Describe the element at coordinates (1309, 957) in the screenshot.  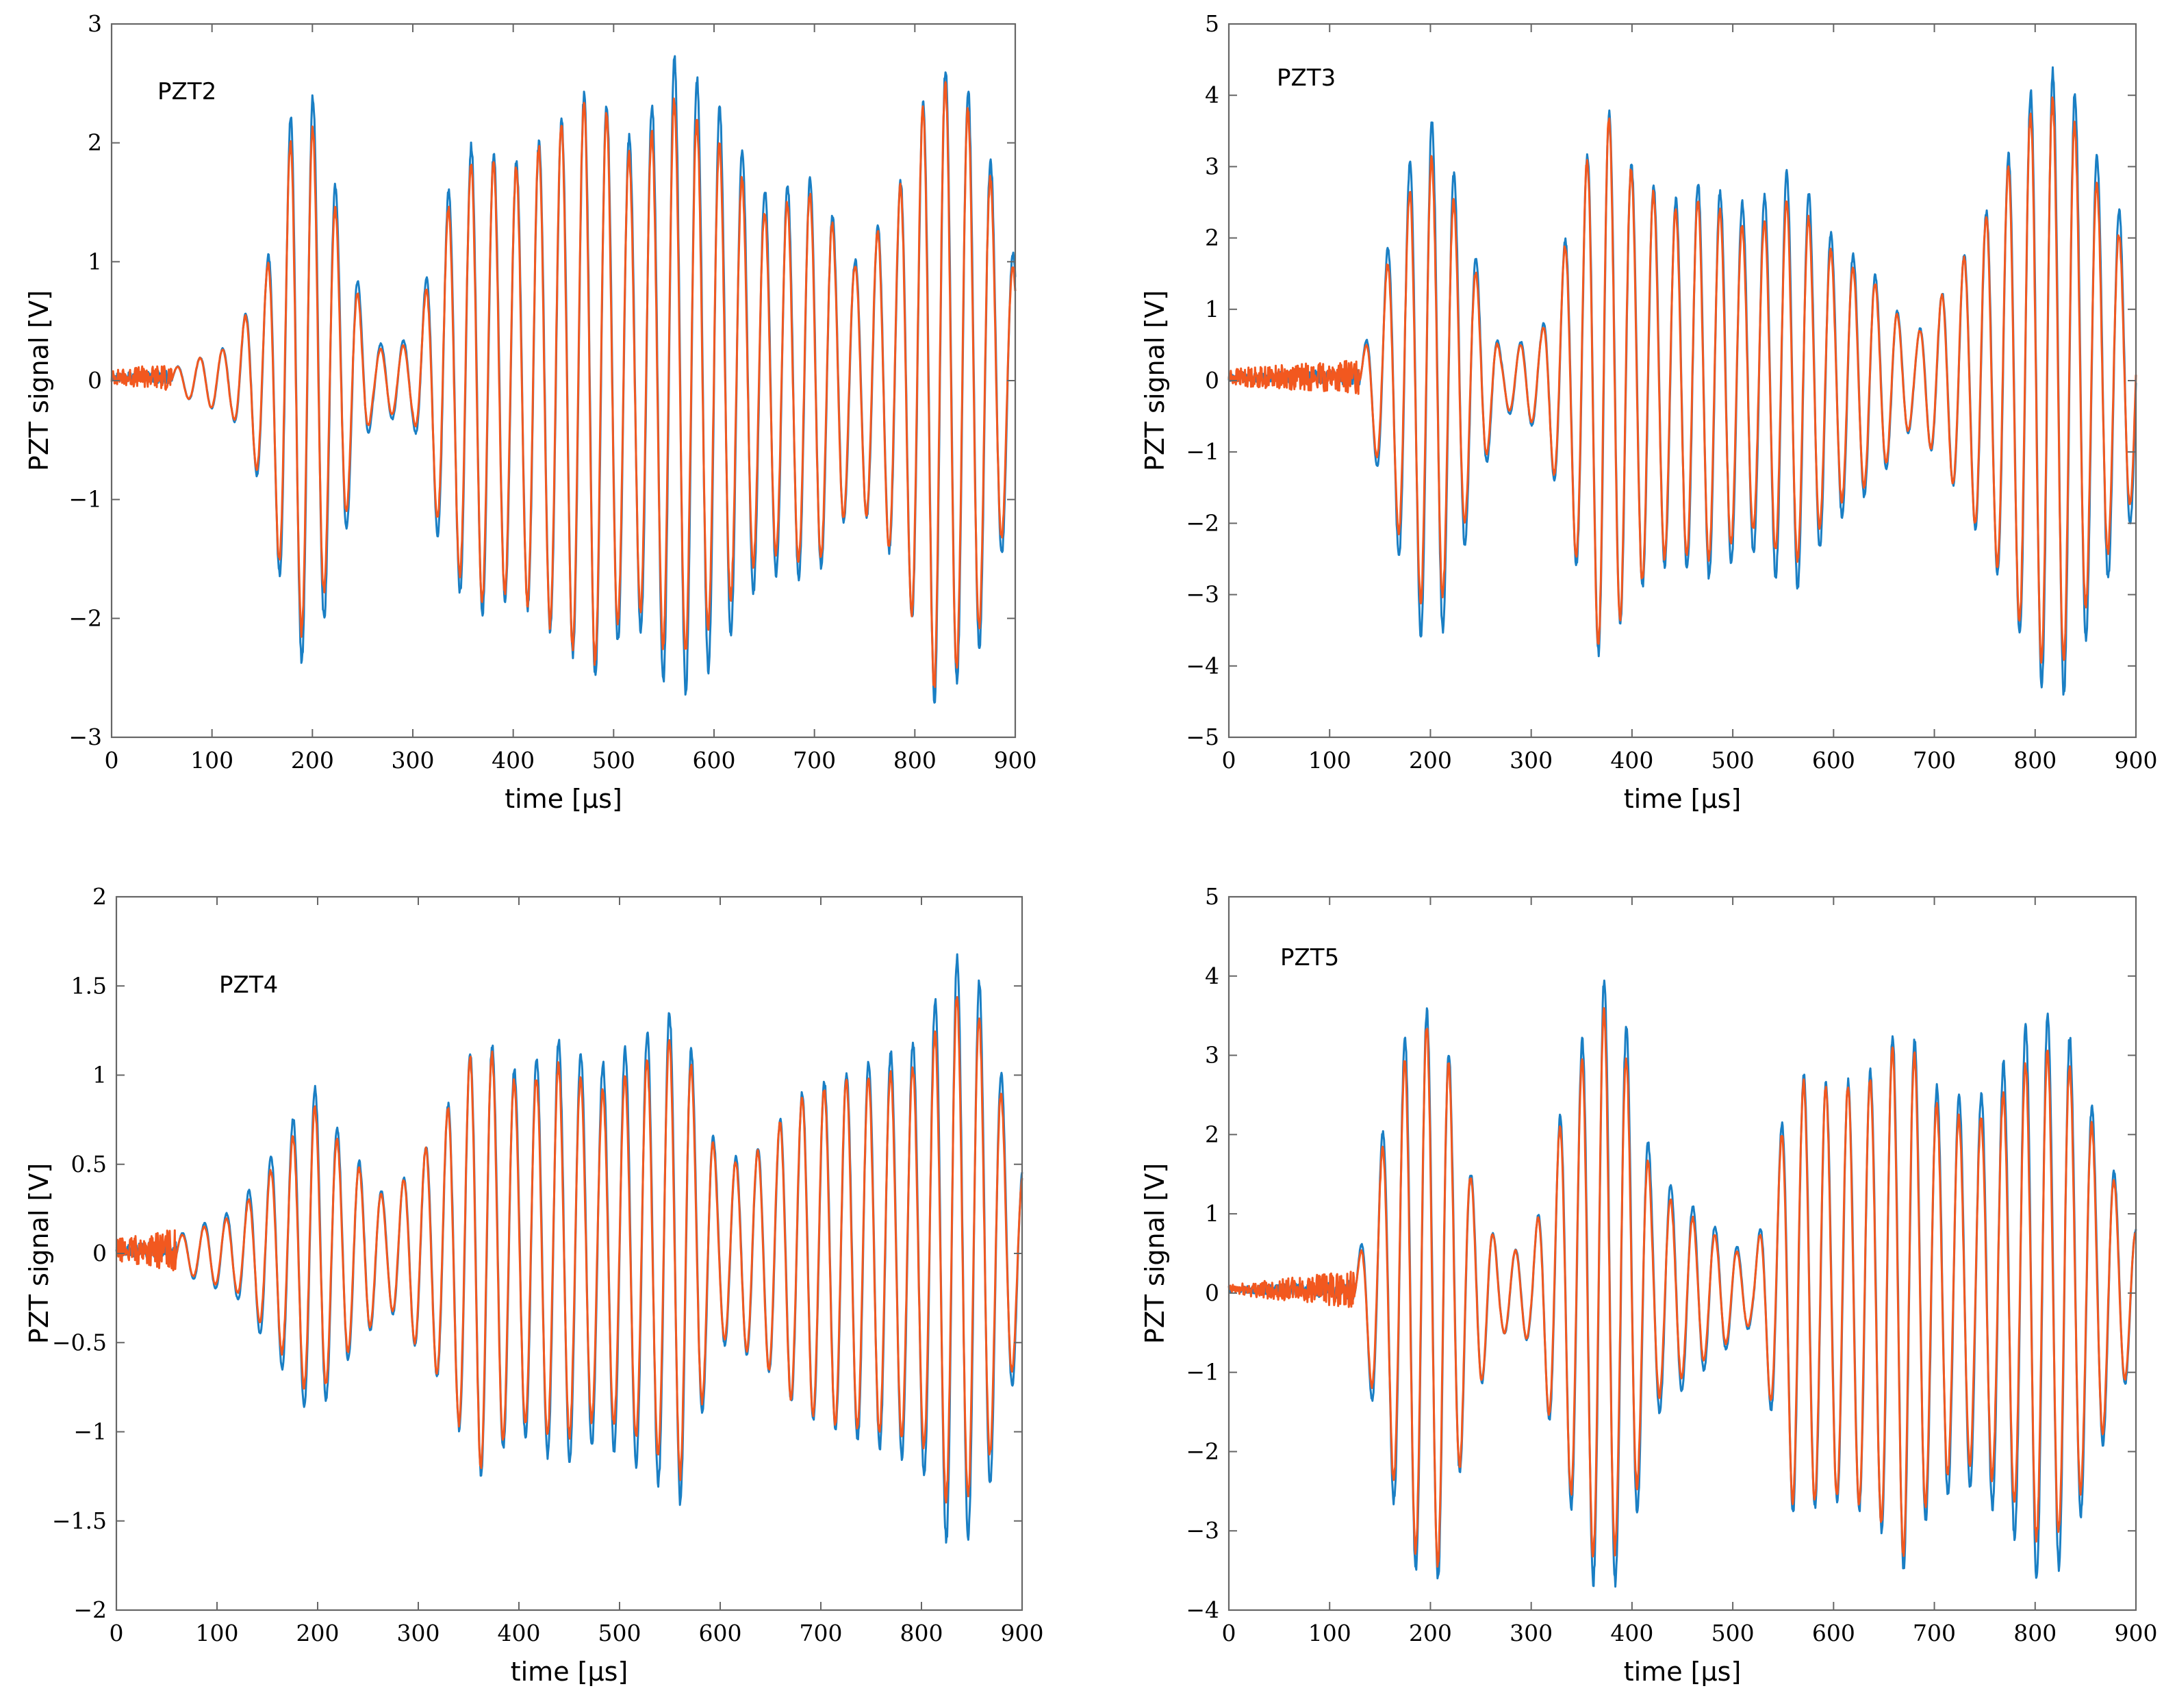
I see `panel-title: PZT5` at that location.